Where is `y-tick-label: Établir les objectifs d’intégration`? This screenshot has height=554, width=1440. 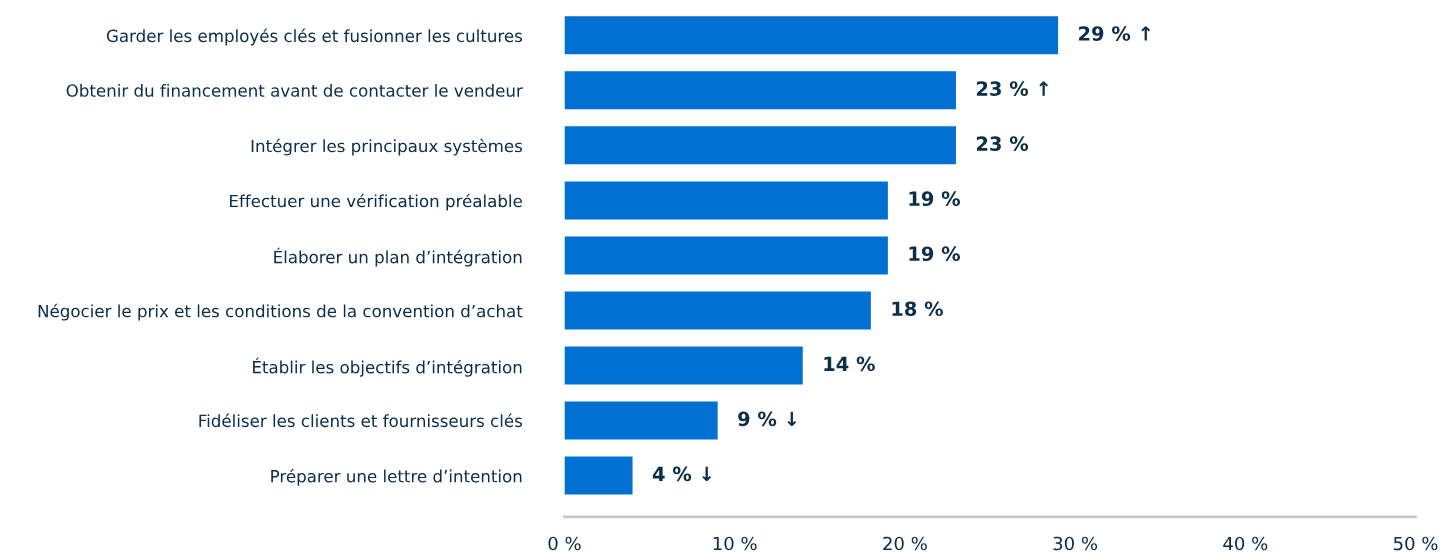 y-tick-label: Établir les objectifs d’intégration is located at coordinates (387, 367).